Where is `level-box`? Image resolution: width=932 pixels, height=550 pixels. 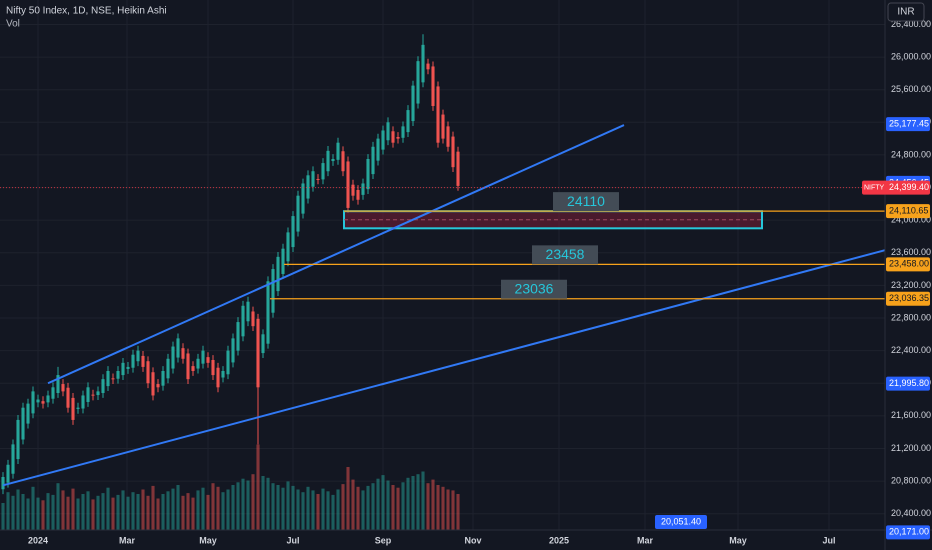 level-box is located at coordinates (534, 289).